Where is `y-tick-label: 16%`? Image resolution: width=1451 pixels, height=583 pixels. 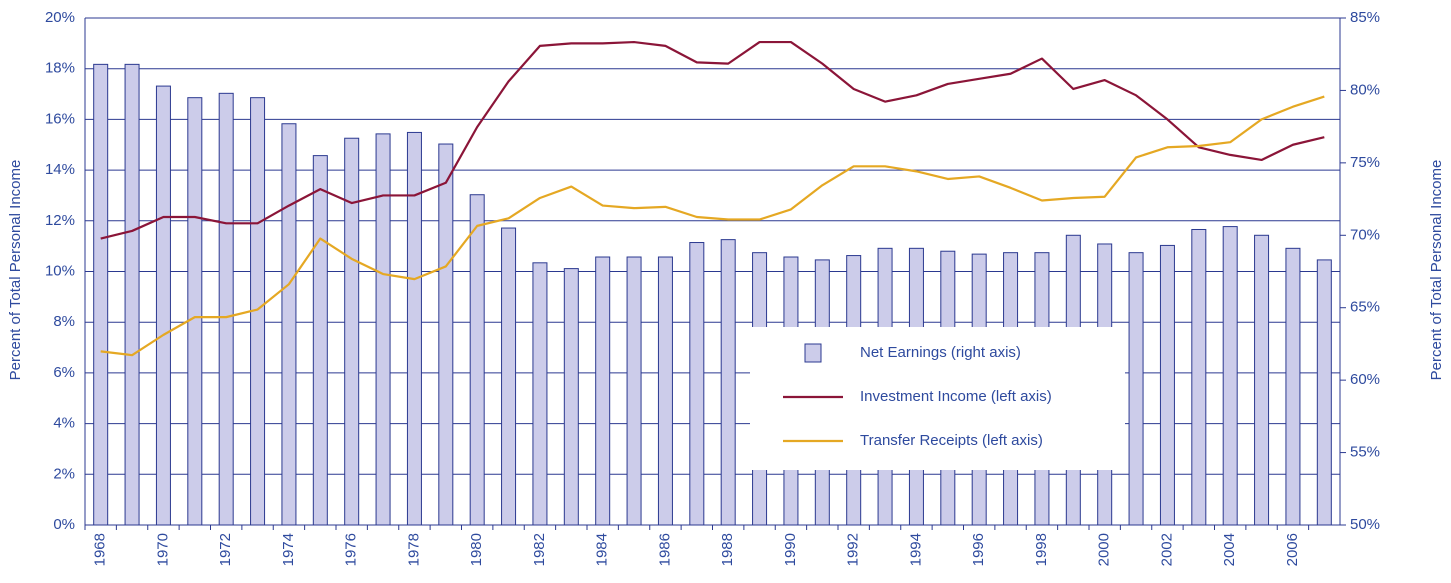 y-tick-label: 16% is located at coordinates (60, 118).